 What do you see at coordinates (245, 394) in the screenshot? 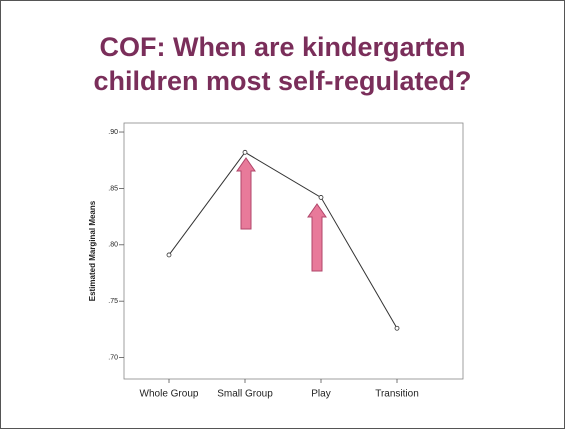
I see `x-tick-label: Small Group` at bounding box center [245, 394].